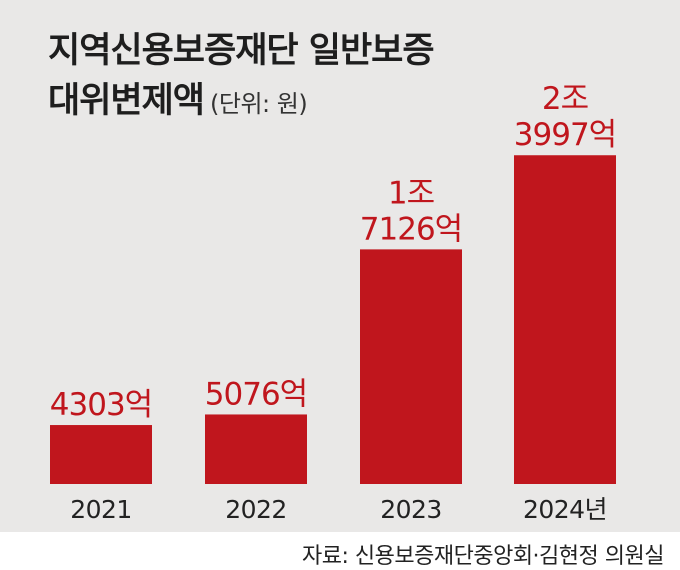 The height and width of the screenshot is (570, 680). I want to click on x-tick-label-2023: 2023, so click(411, 509).